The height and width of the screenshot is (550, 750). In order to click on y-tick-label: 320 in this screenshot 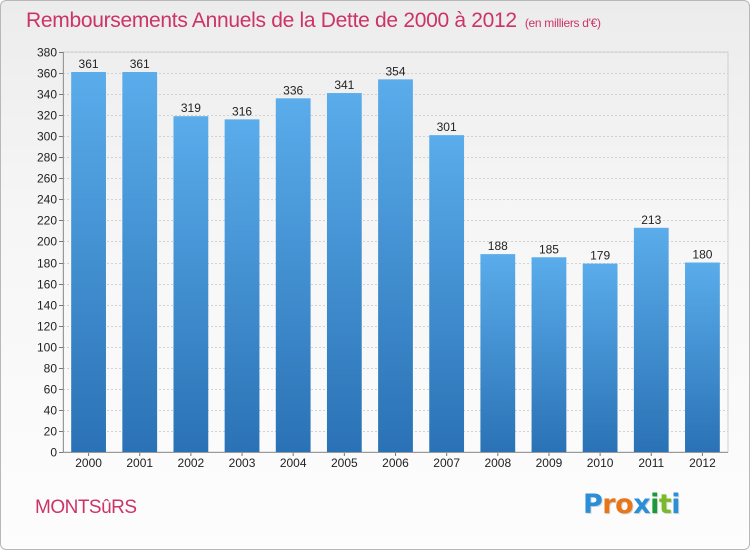, I will do `click(47, 116)`.